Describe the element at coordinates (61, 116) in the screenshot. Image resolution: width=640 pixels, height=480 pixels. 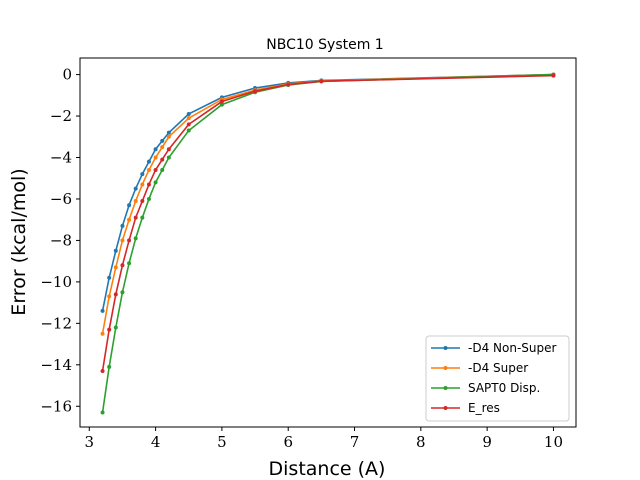
I see `y-tick-label: −2` at that location.